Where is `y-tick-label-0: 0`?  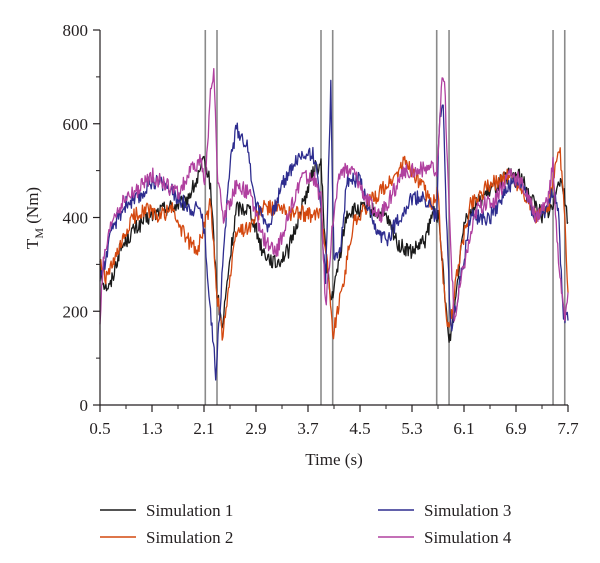
y-tick-label-0: 0 is located at coordinates (84, 405).